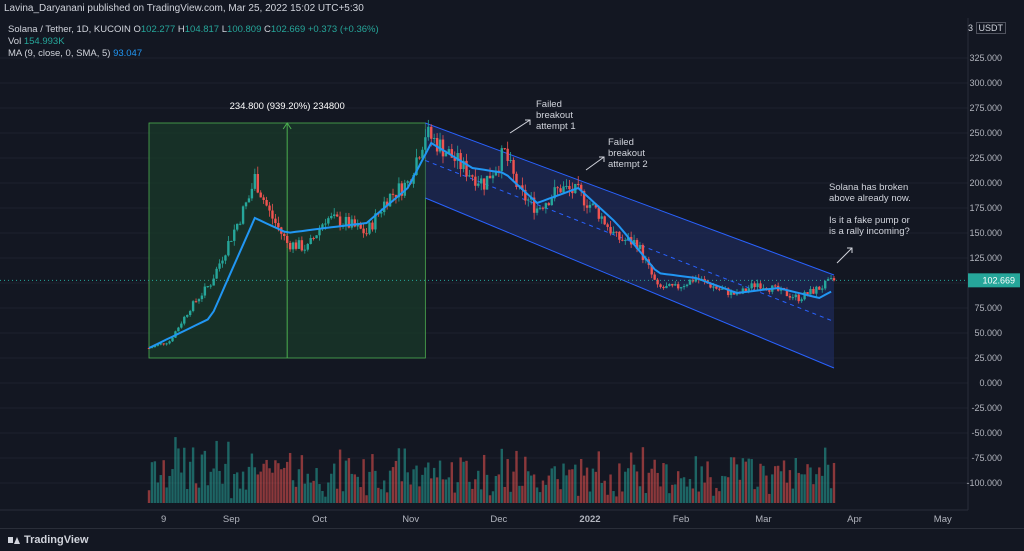 The image size is (1024, 551). I want to click on annotation-arrow-head, so click(528, 122).